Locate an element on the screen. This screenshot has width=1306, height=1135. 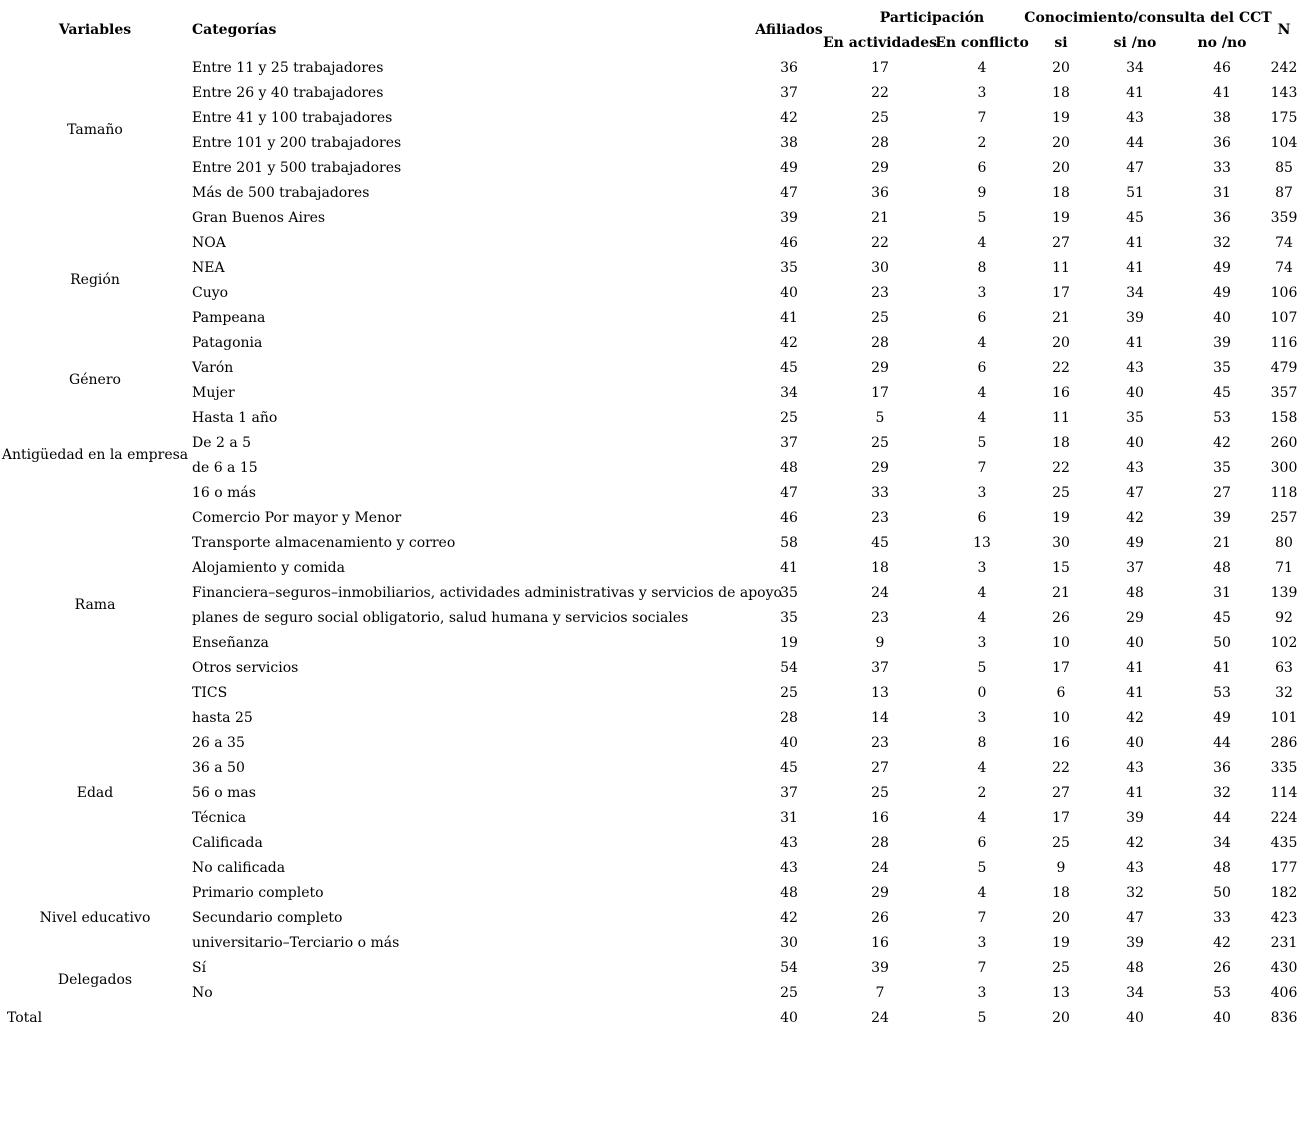
category-cell: 36 a 50 is located at coordinates (218, 767).